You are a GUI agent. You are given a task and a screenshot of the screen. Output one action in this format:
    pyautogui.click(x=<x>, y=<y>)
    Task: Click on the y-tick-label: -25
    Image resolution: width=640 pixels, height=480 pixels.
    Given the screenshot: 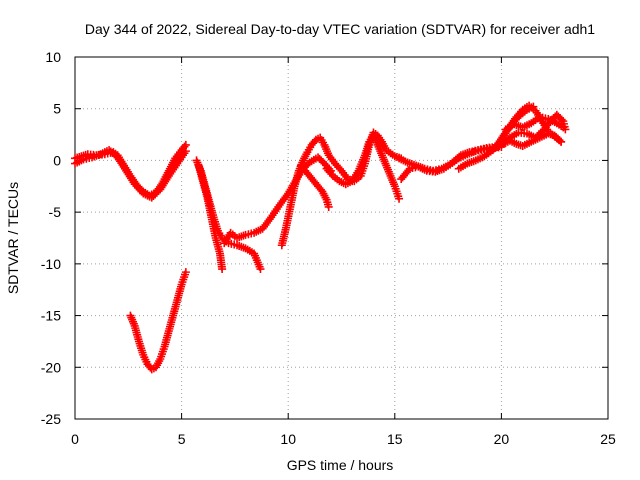 What is the action you would take?
    pyautogui.click(x=51, y=419)
    